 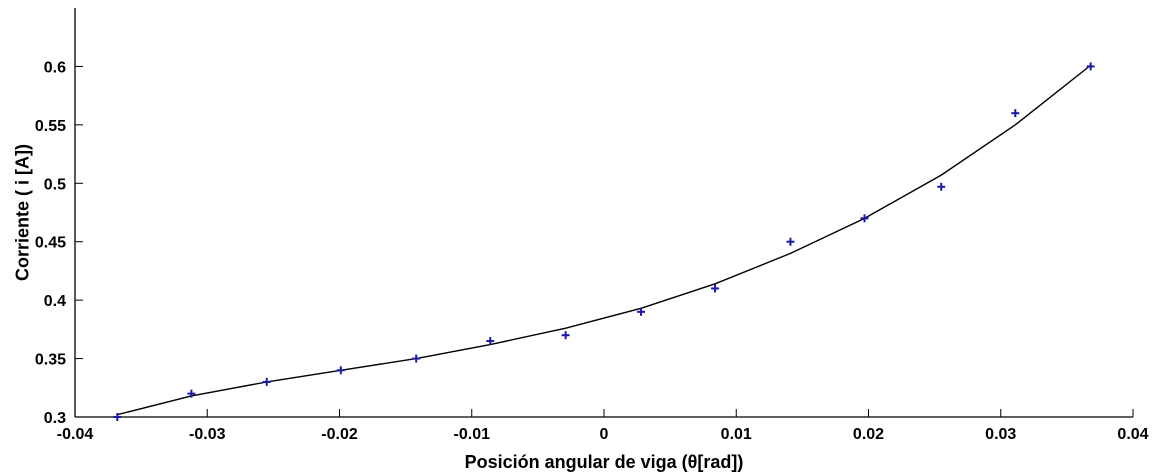 I want to click on x-ticks: -0.04 -0.03 -0.02 -0.01 0 0.01 0.02 0.03 0.04, so click(x=603, y=426).